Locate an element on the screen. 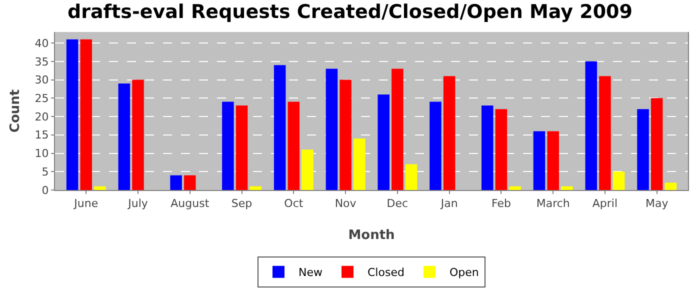 This screenshot has width=700, height=300. x-tick-label: Nov is located at coordinates (345, 203).